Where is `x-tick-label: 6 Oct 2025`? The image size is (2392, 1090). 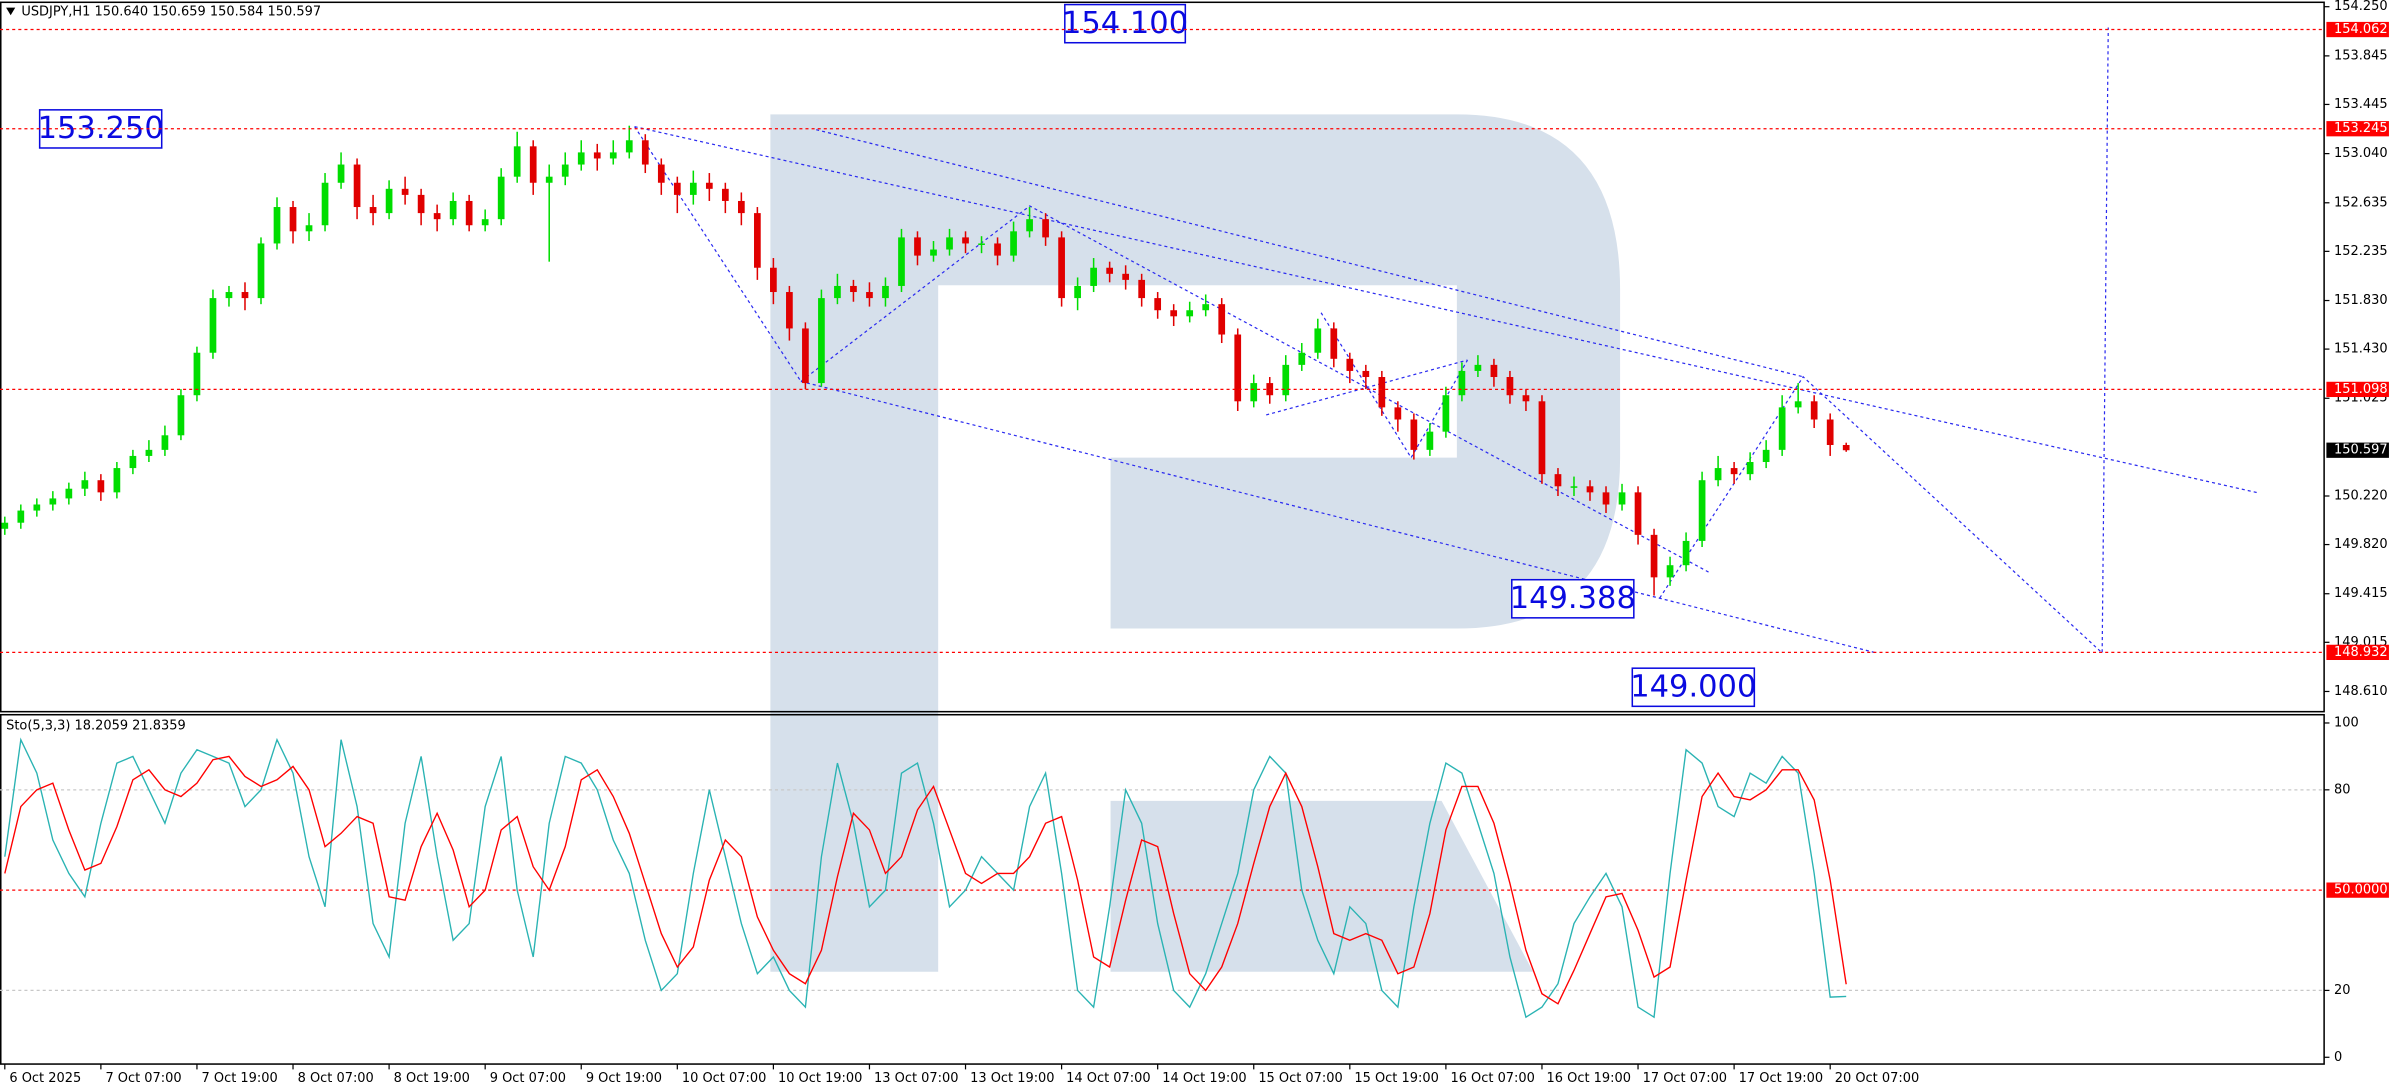
x-tick-label: 6 Oct 2025 is located at coordinates (45, 1078).